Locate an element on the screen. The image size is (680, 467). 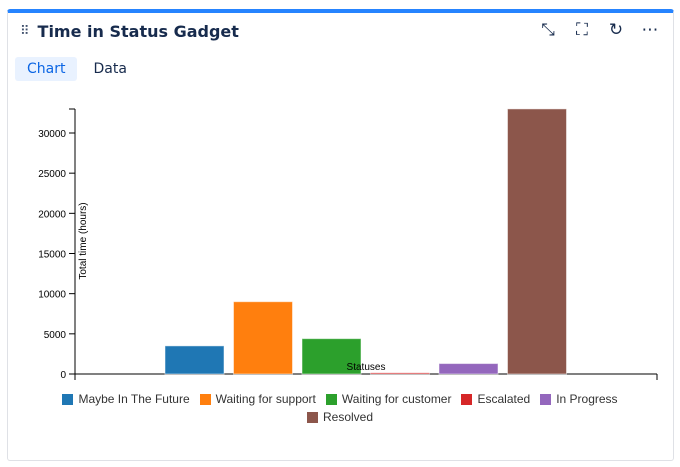
y-tick-label: 5000 is located at coordinates (55, 335).